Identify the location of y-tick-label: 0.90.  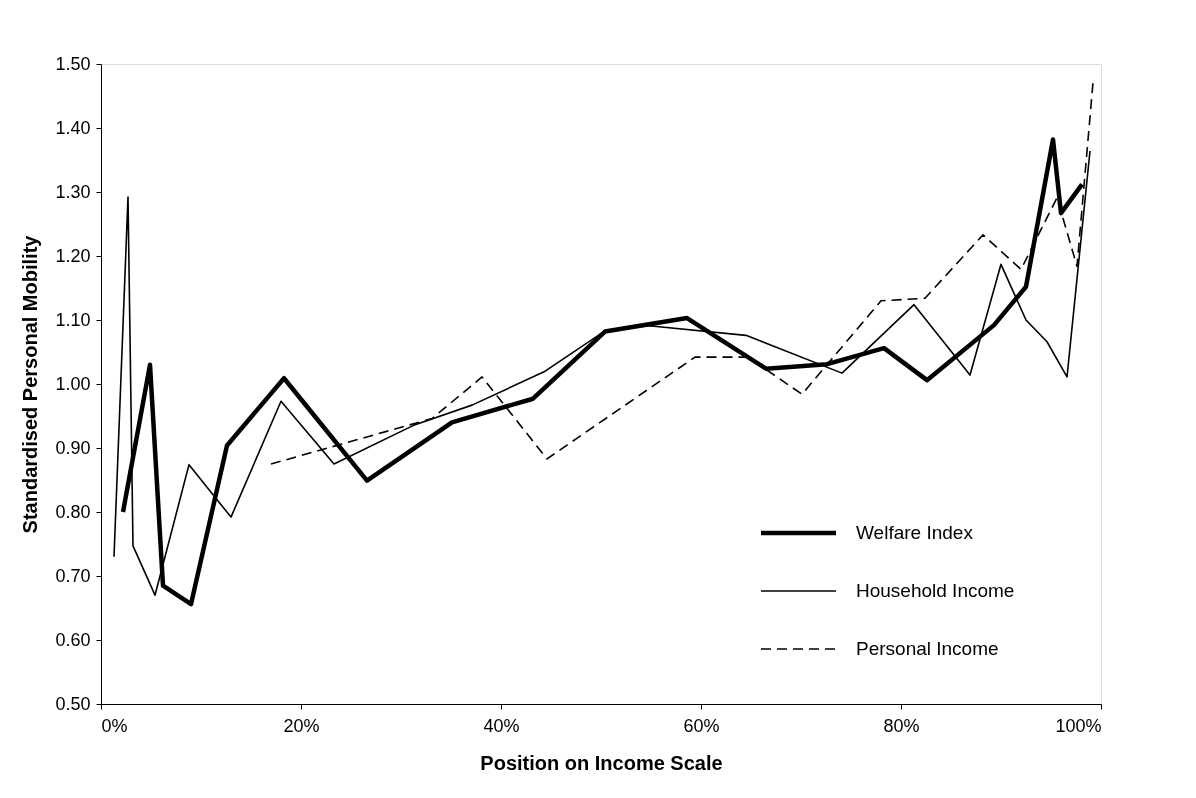
(73, 447).